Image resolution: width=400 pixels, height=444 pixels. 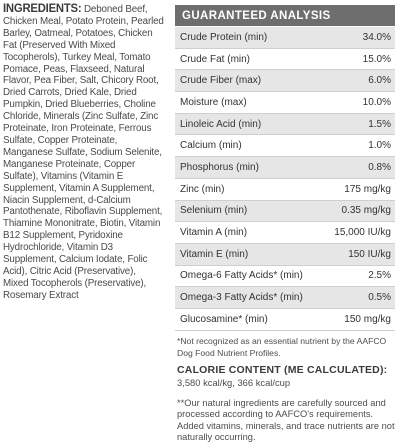 I want to click on nutrient-name: Calcium (min), so click(x=211, y=146).